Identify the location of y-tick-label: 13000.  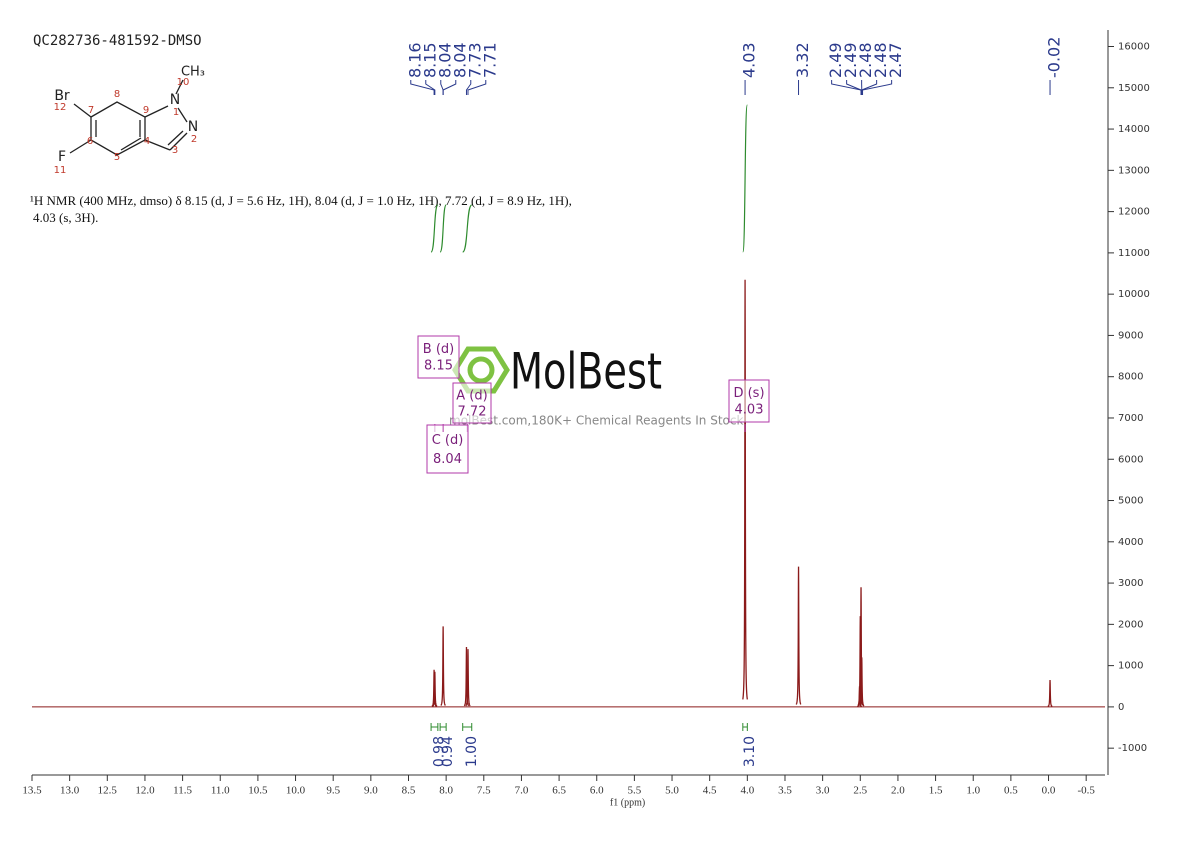
(1134, 170).